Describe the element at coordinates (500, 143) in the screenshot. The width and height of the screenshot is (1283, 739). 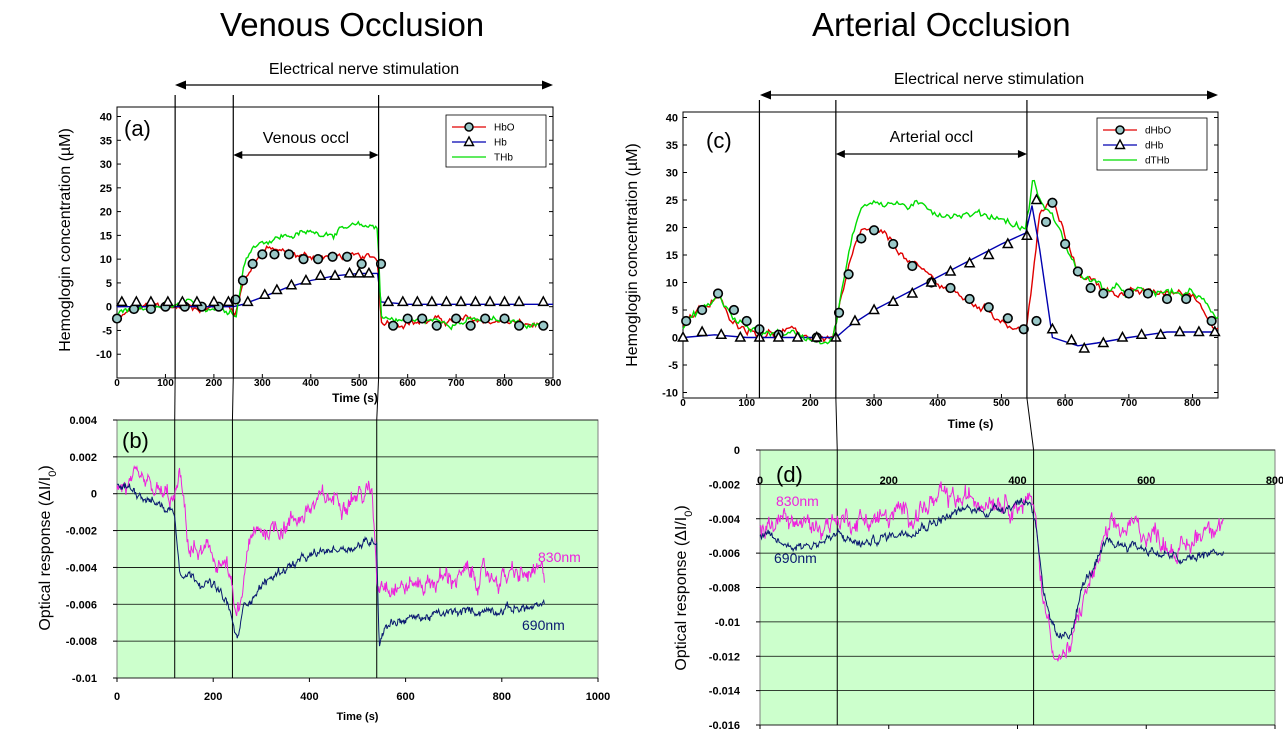
I see `legend-label: Hb` at that location.